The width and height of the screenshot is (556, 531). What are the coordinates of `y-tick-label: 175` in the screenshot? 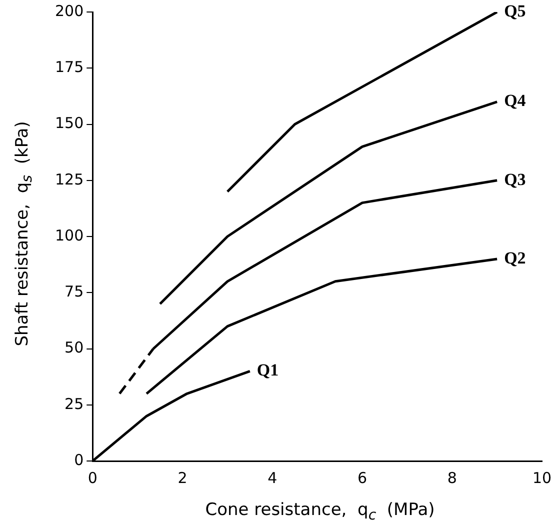 It's located at (69, 67).